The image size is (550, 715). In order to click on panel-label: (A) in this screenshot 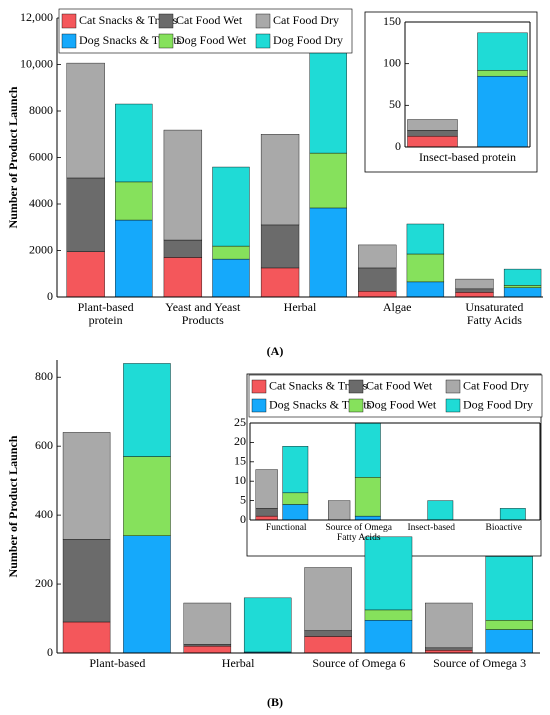, I will do `click(275, 351)`.